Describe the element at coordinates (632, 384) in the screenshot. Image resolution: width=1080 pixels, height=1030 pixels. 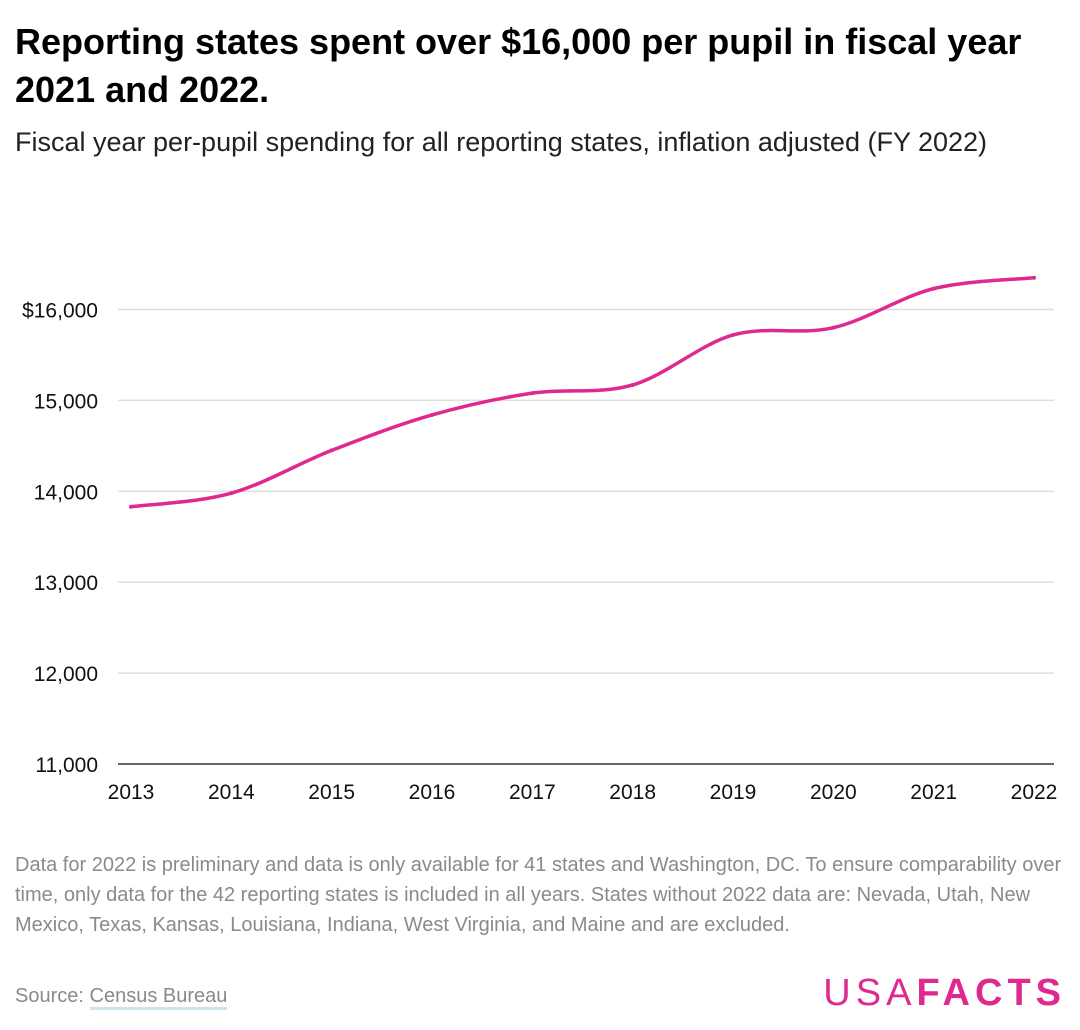
I see `data-point-2018` at that location.